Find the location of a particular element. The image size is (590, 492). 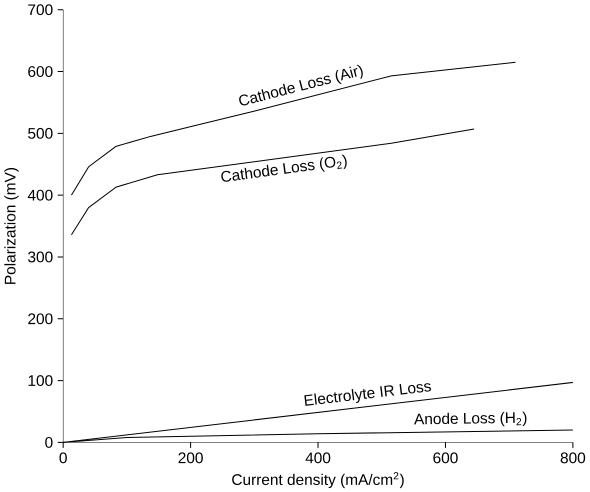

y-tick-label: 600 is located at coordinates (40, 71).